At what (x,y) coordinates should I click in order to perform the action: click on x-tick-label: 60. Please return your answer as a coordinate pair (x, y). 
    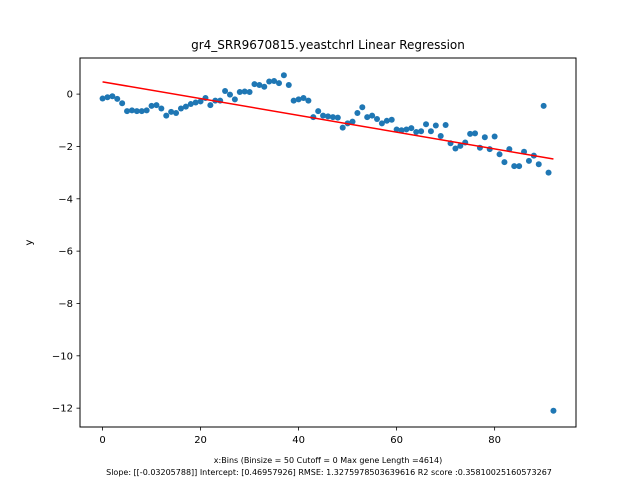
    Looking at the image, I should click on (396, 440).